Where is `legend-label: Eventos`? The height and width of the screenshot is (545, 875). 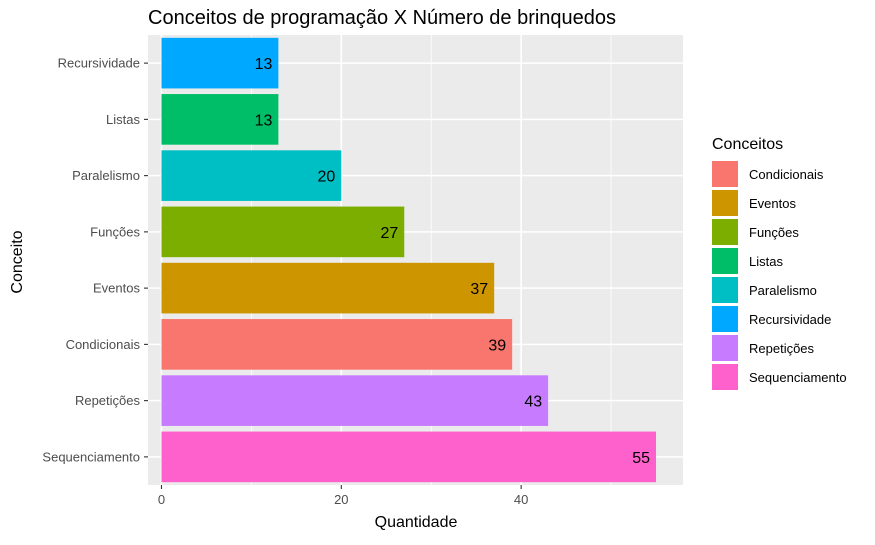
legend-label: Eventos is located at coordinates (772, 203).